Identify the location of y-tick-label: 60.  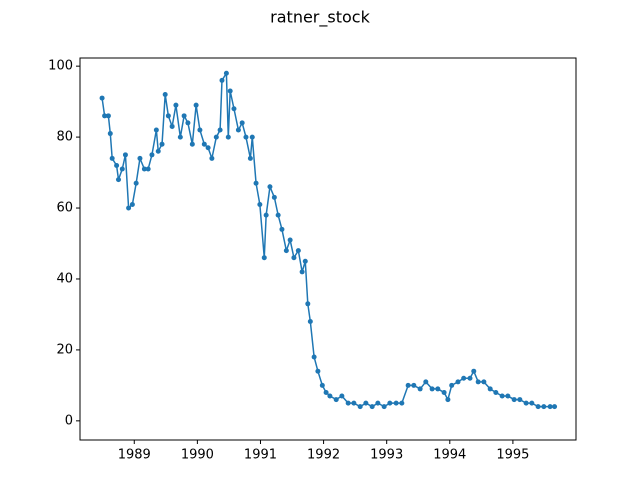
(64, 208).